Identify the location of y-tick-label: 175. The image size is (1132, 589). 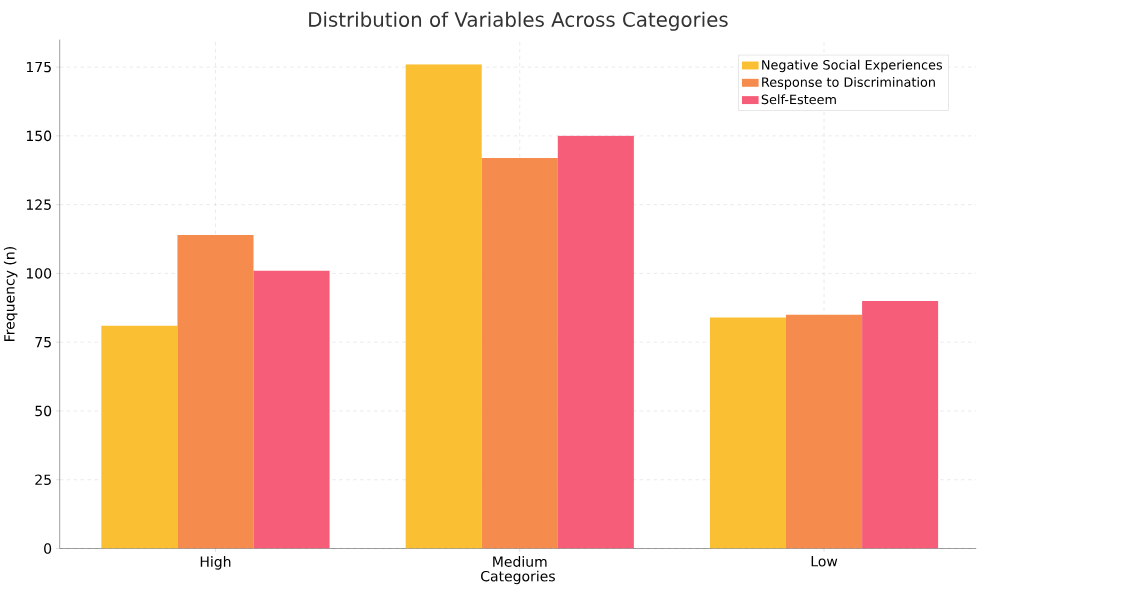
(38, 67).